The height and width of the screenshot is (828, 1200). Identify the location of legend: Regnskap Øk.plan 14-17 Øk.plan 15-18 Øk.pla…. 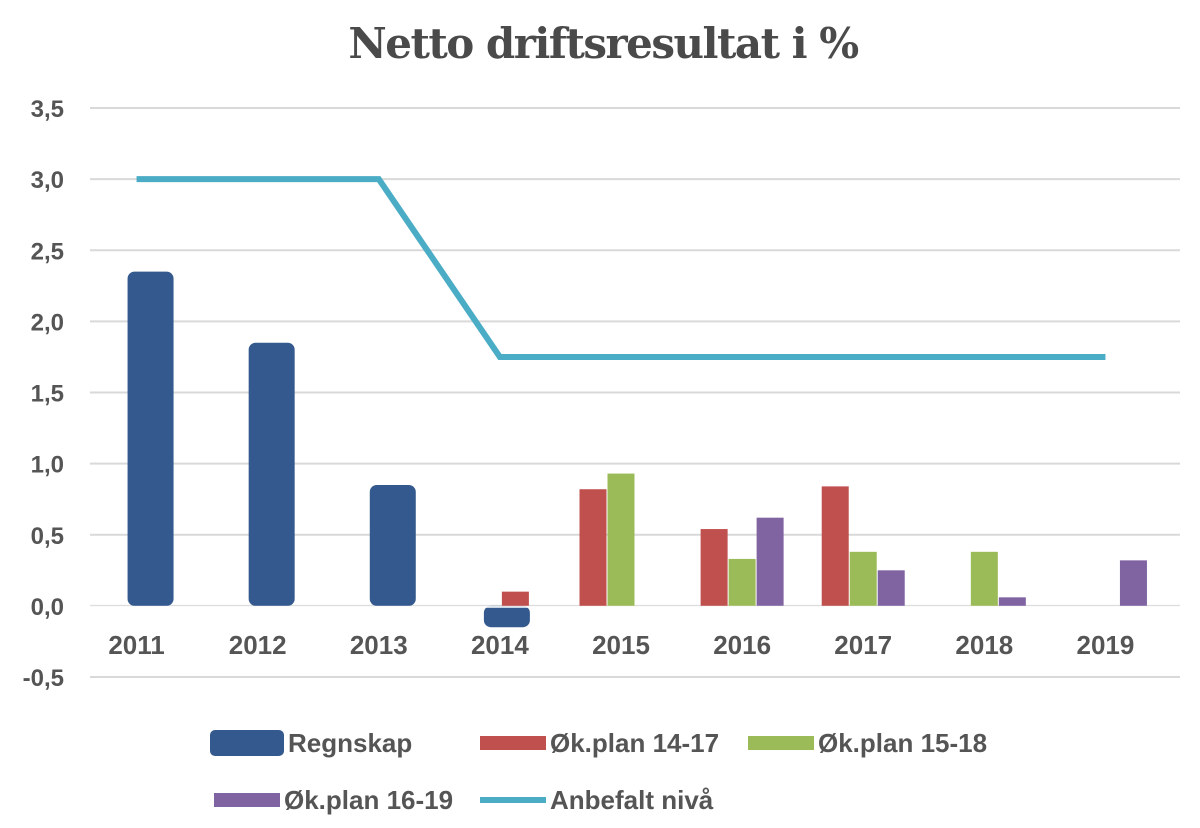
(598, 771).